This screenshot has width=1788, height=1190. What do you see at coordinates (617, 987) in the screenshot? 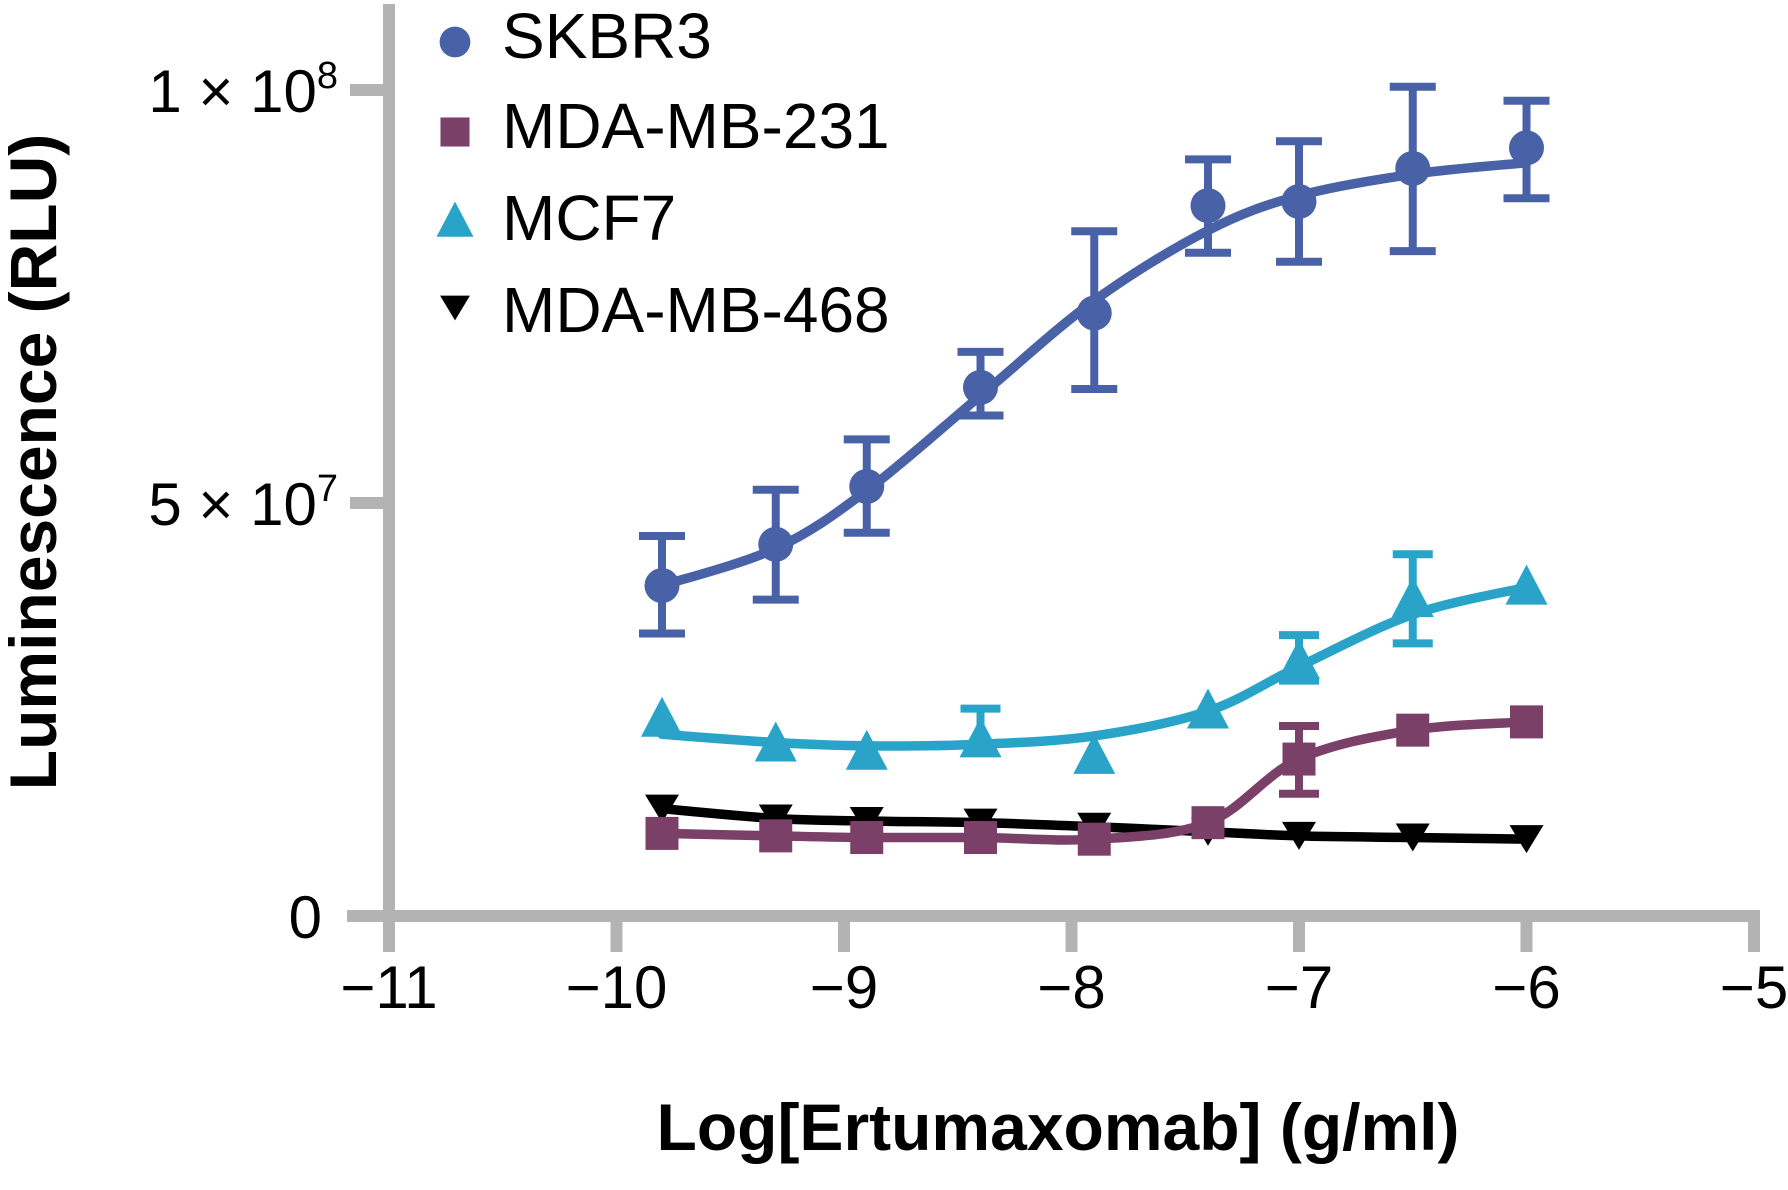
I see `x-tick-label: −10` at bounding box center [617, 987].